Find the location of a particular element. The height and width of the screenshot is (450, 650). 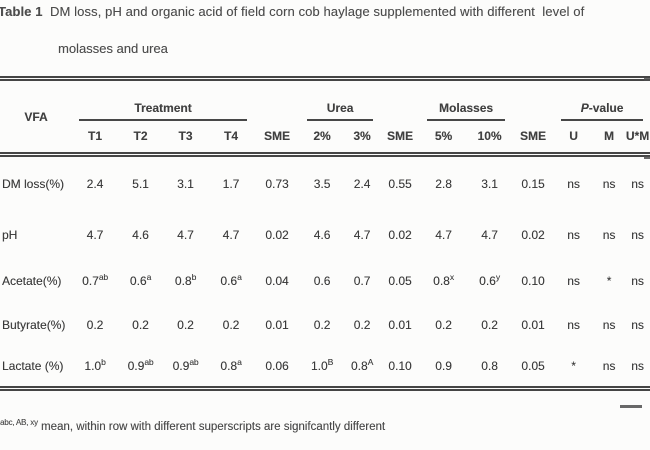

data-cell: 3.1 is located at coordinates (185, 183).